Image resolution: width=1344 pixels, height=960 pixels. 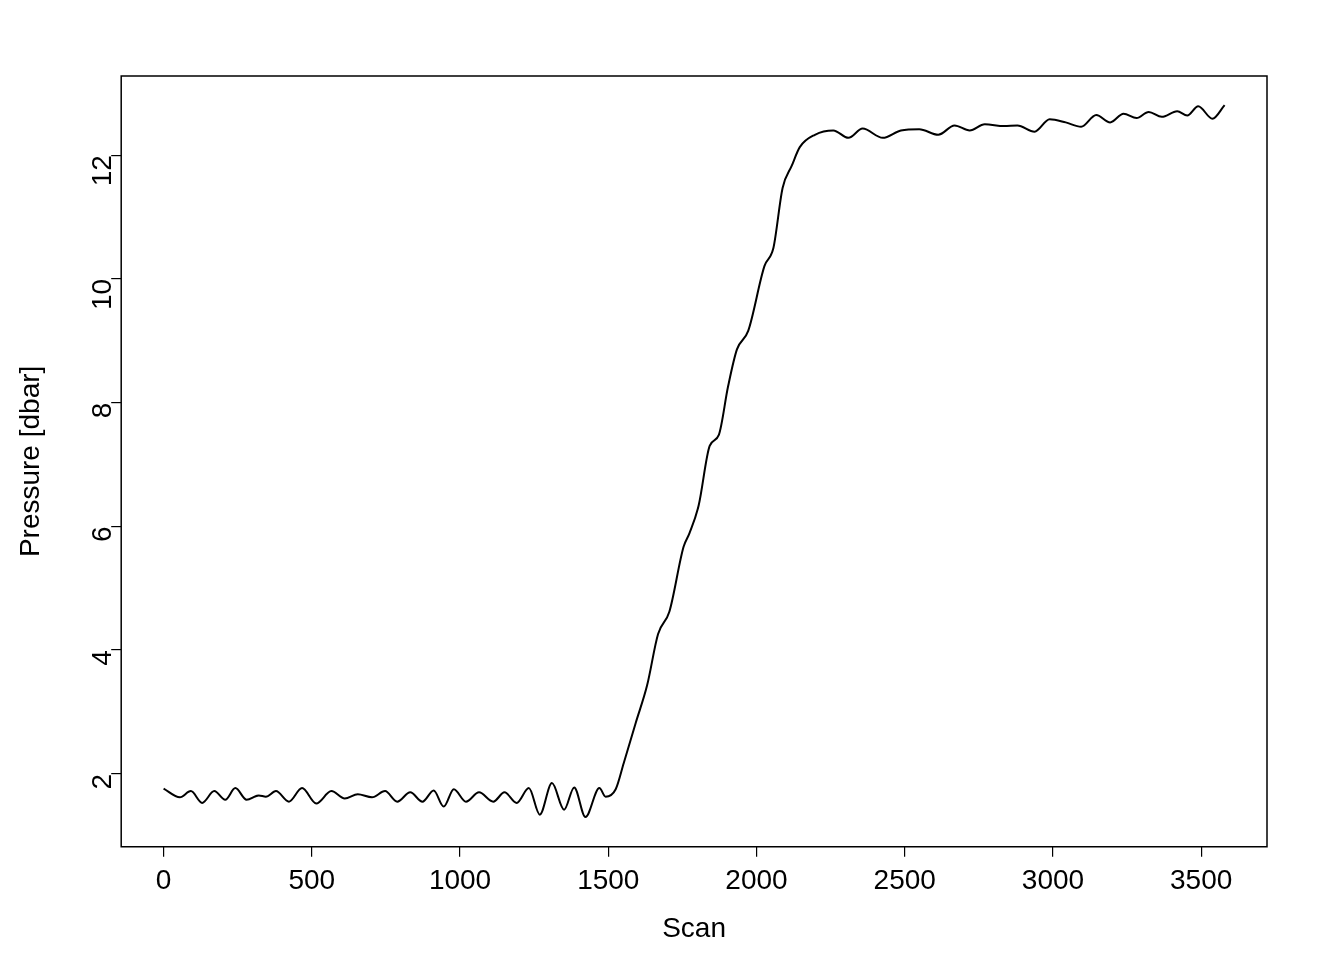 I want to click on y-tick-label: 6, so click(x=101, y=534).